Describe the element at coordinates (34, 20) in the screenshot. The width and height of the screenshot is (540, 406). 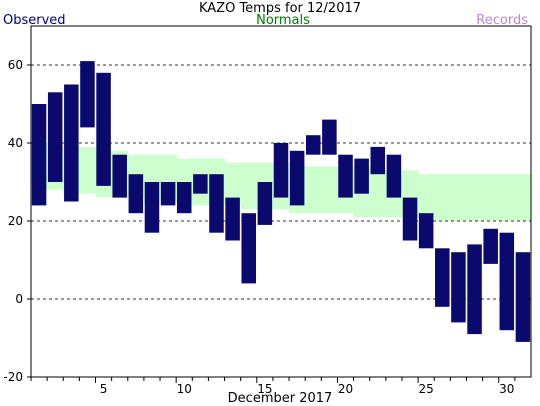
I see `legend-observed: Observed` at that location.